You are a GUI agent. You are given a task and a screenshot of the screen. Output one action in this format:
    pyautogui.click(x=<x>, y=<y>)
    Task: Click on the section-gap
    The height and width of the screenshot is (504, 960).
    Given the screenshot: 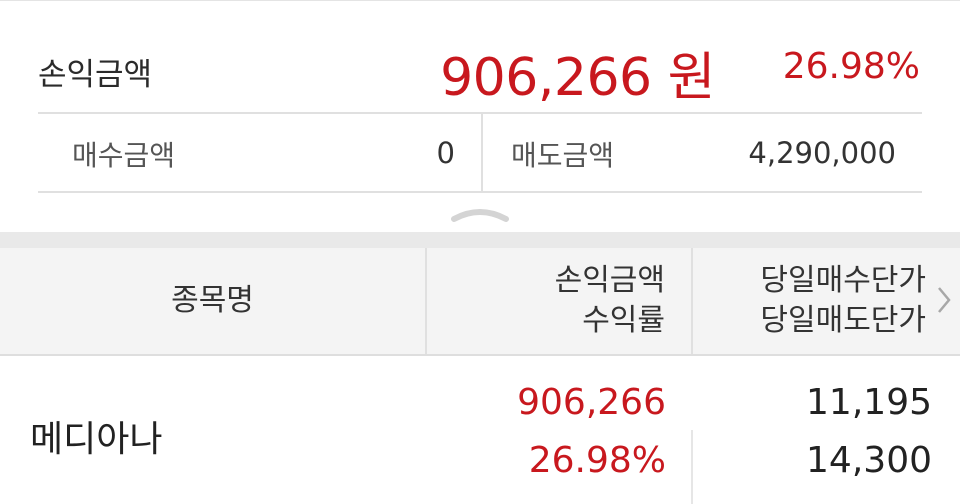 What is the action you would take?
    pyautogui.click(x=480, y=240)
    